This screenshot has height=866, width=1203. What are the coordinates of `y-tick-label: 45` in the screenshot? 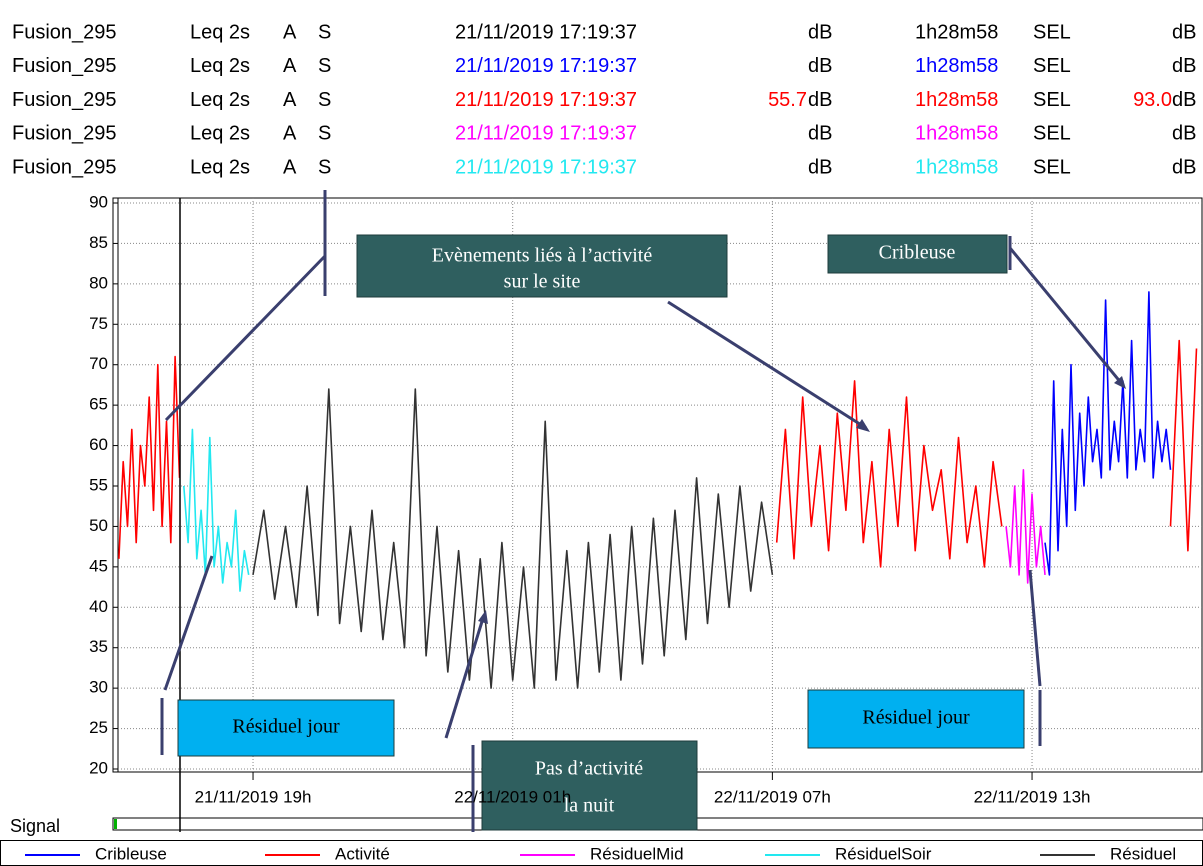 It's located at (98, 565).